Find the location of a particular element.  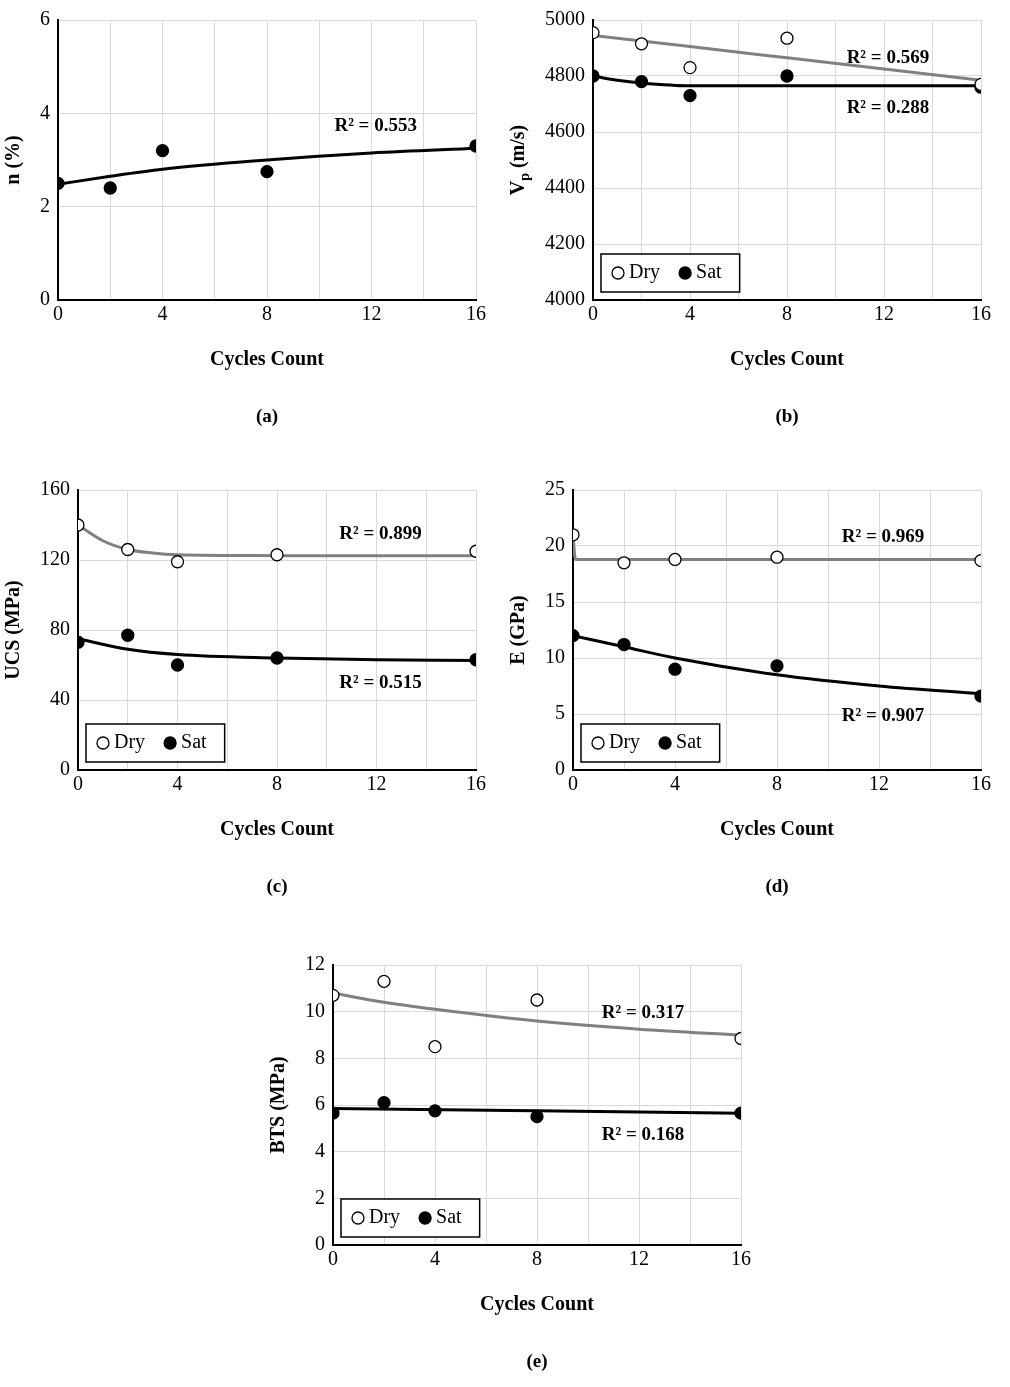

y-tick-label: 8 is located at coordinates (320, 1056).